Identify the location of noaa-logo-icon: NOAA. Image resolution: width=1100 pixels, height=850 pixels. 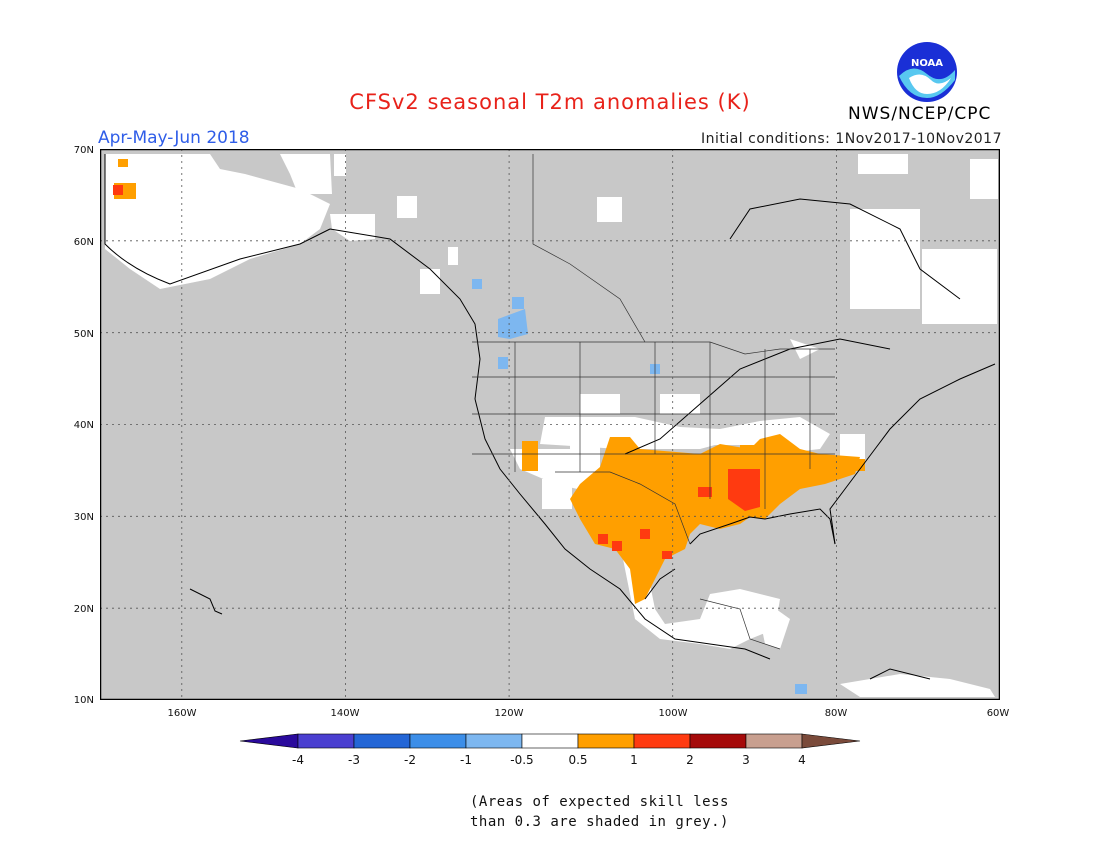
(927, 72).